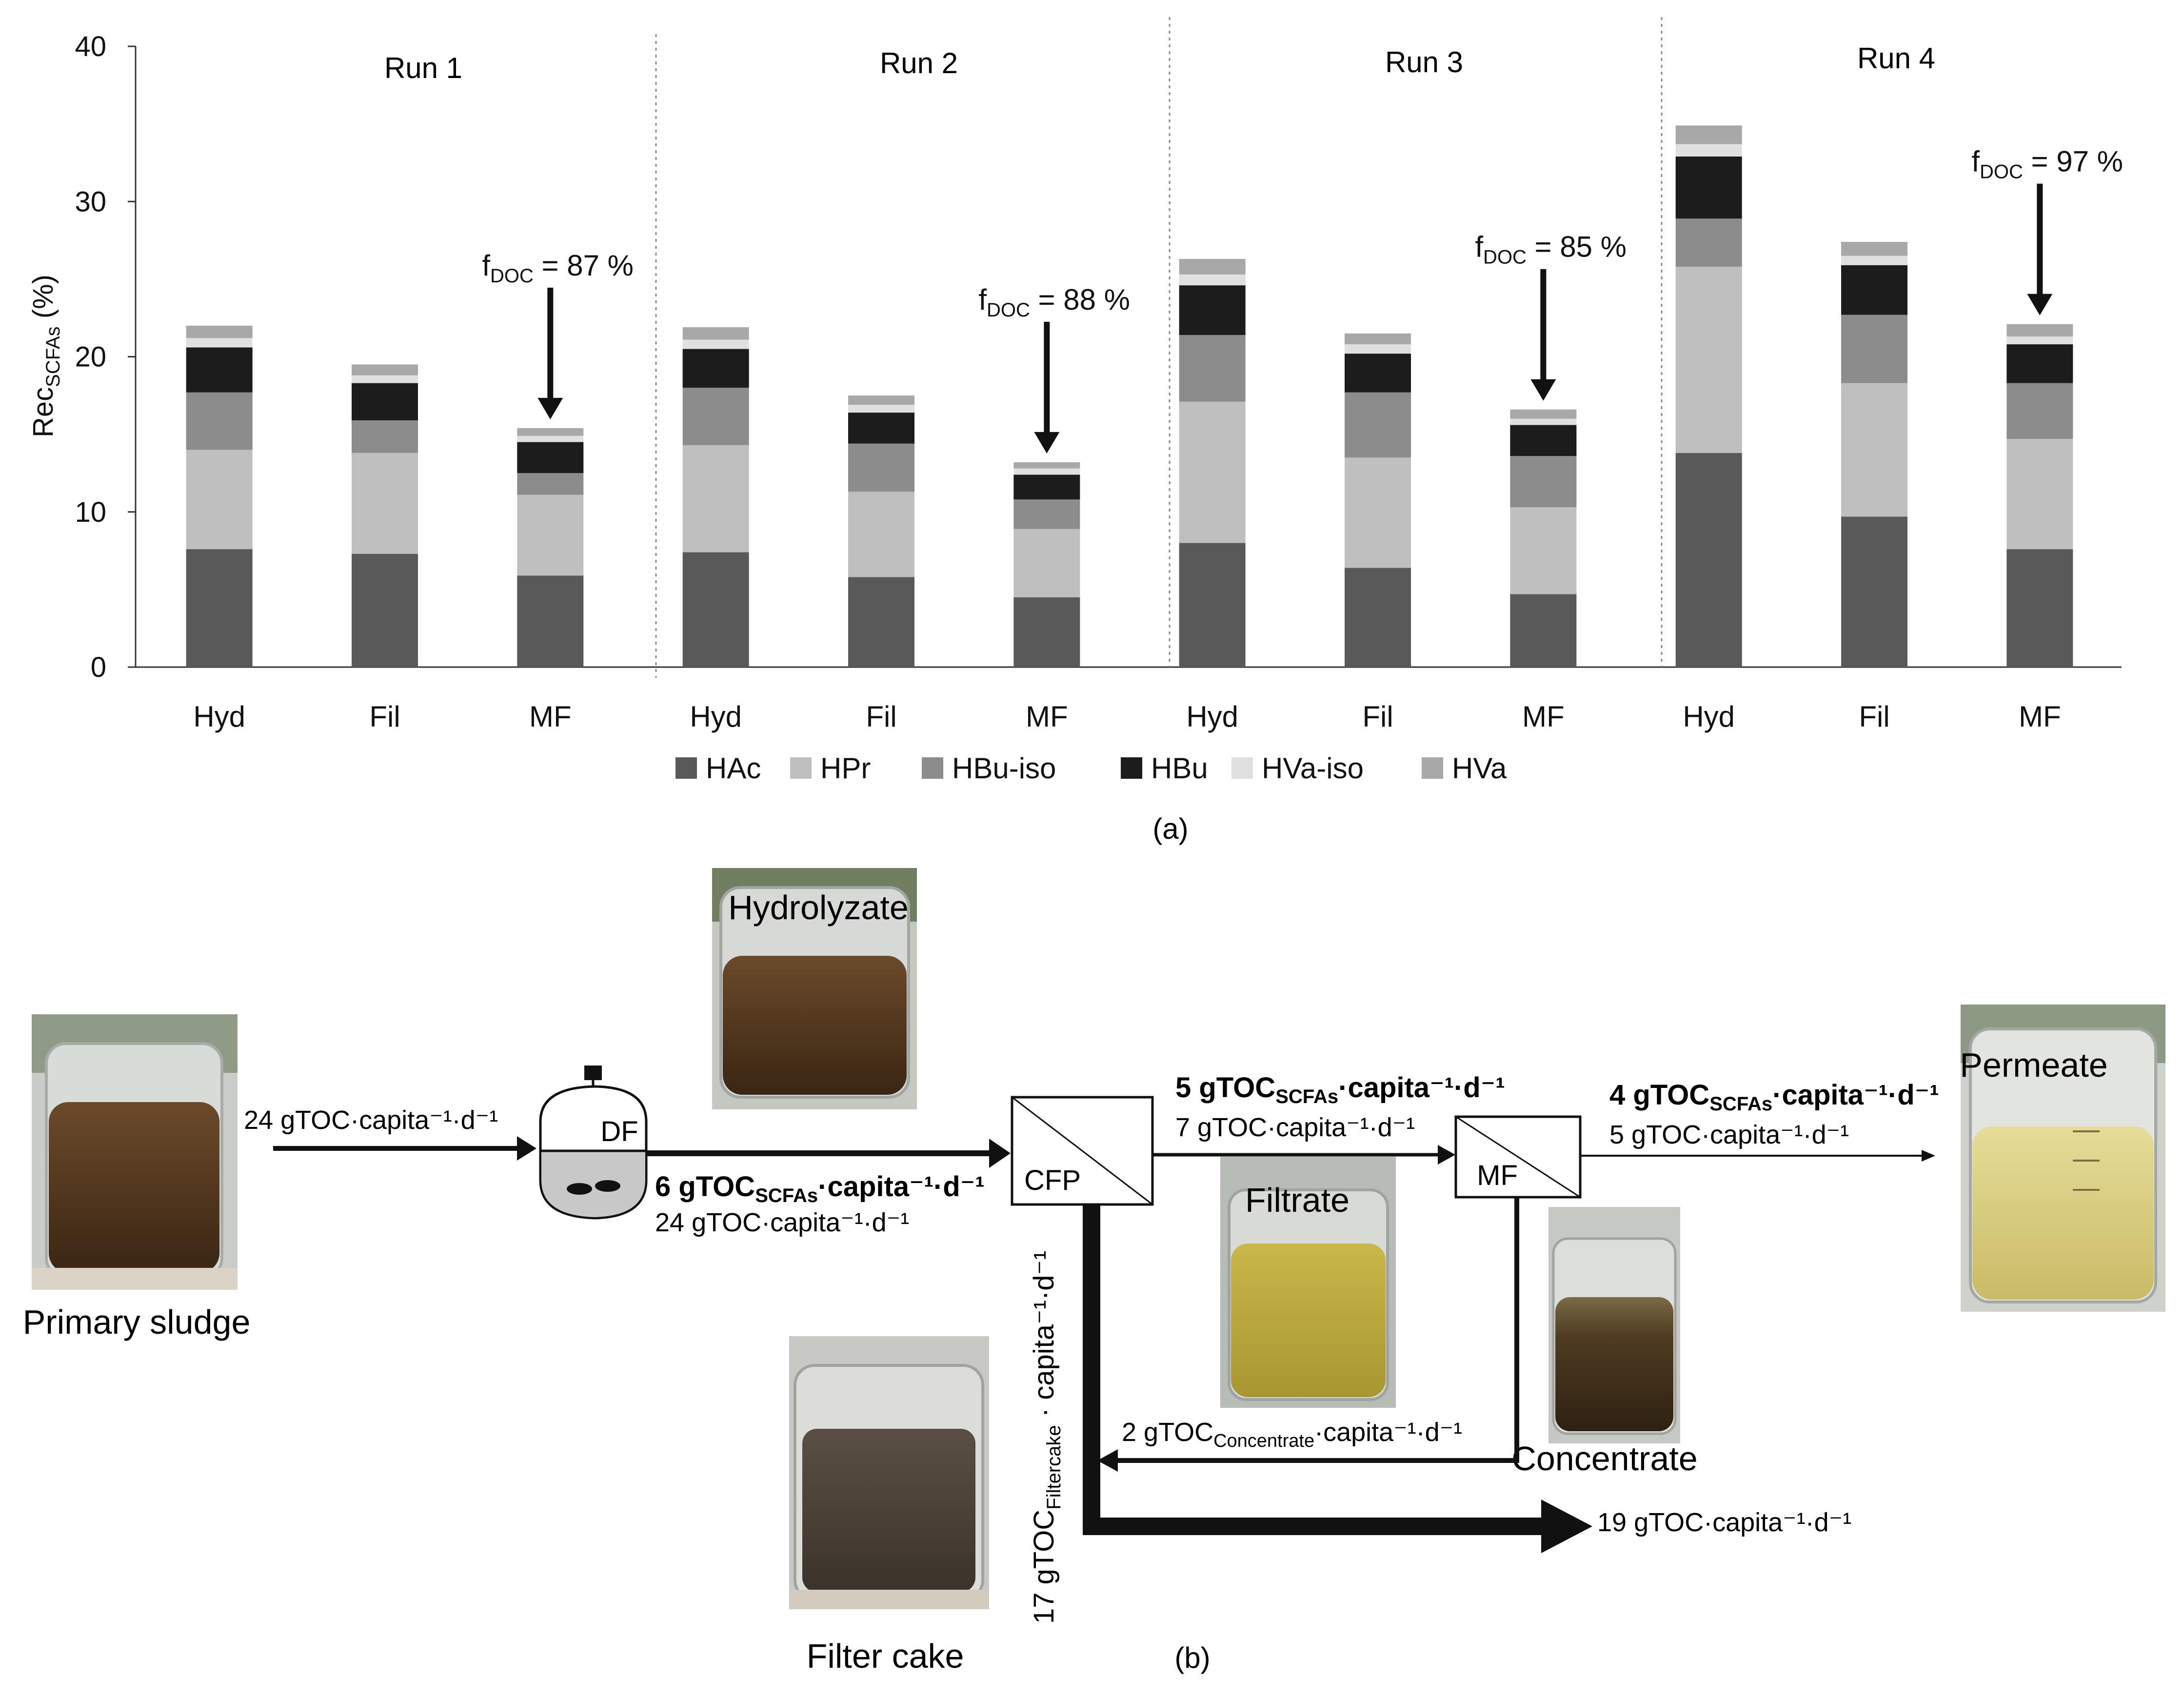 The height and width of the screenshot is (1697, 2184). What do you see at coordinates (686, 768) in the screenshot?
I see `legend-swatch-hac` at bounding box center [686, 768].